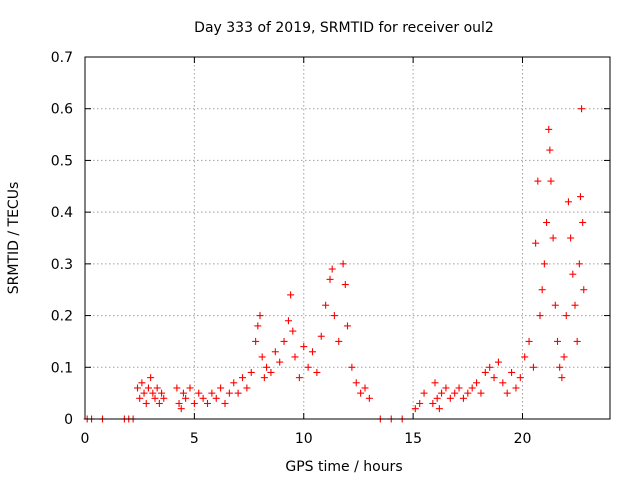 The width and height of the screenshot is (640, 480). What do you see at coordinates (62, 239) in the screenshot?
I see `y-tick-labels: 0 0.1 0.2 0.3 0.4 0.5 0.6 0.7` at bounding box center [62, 239].